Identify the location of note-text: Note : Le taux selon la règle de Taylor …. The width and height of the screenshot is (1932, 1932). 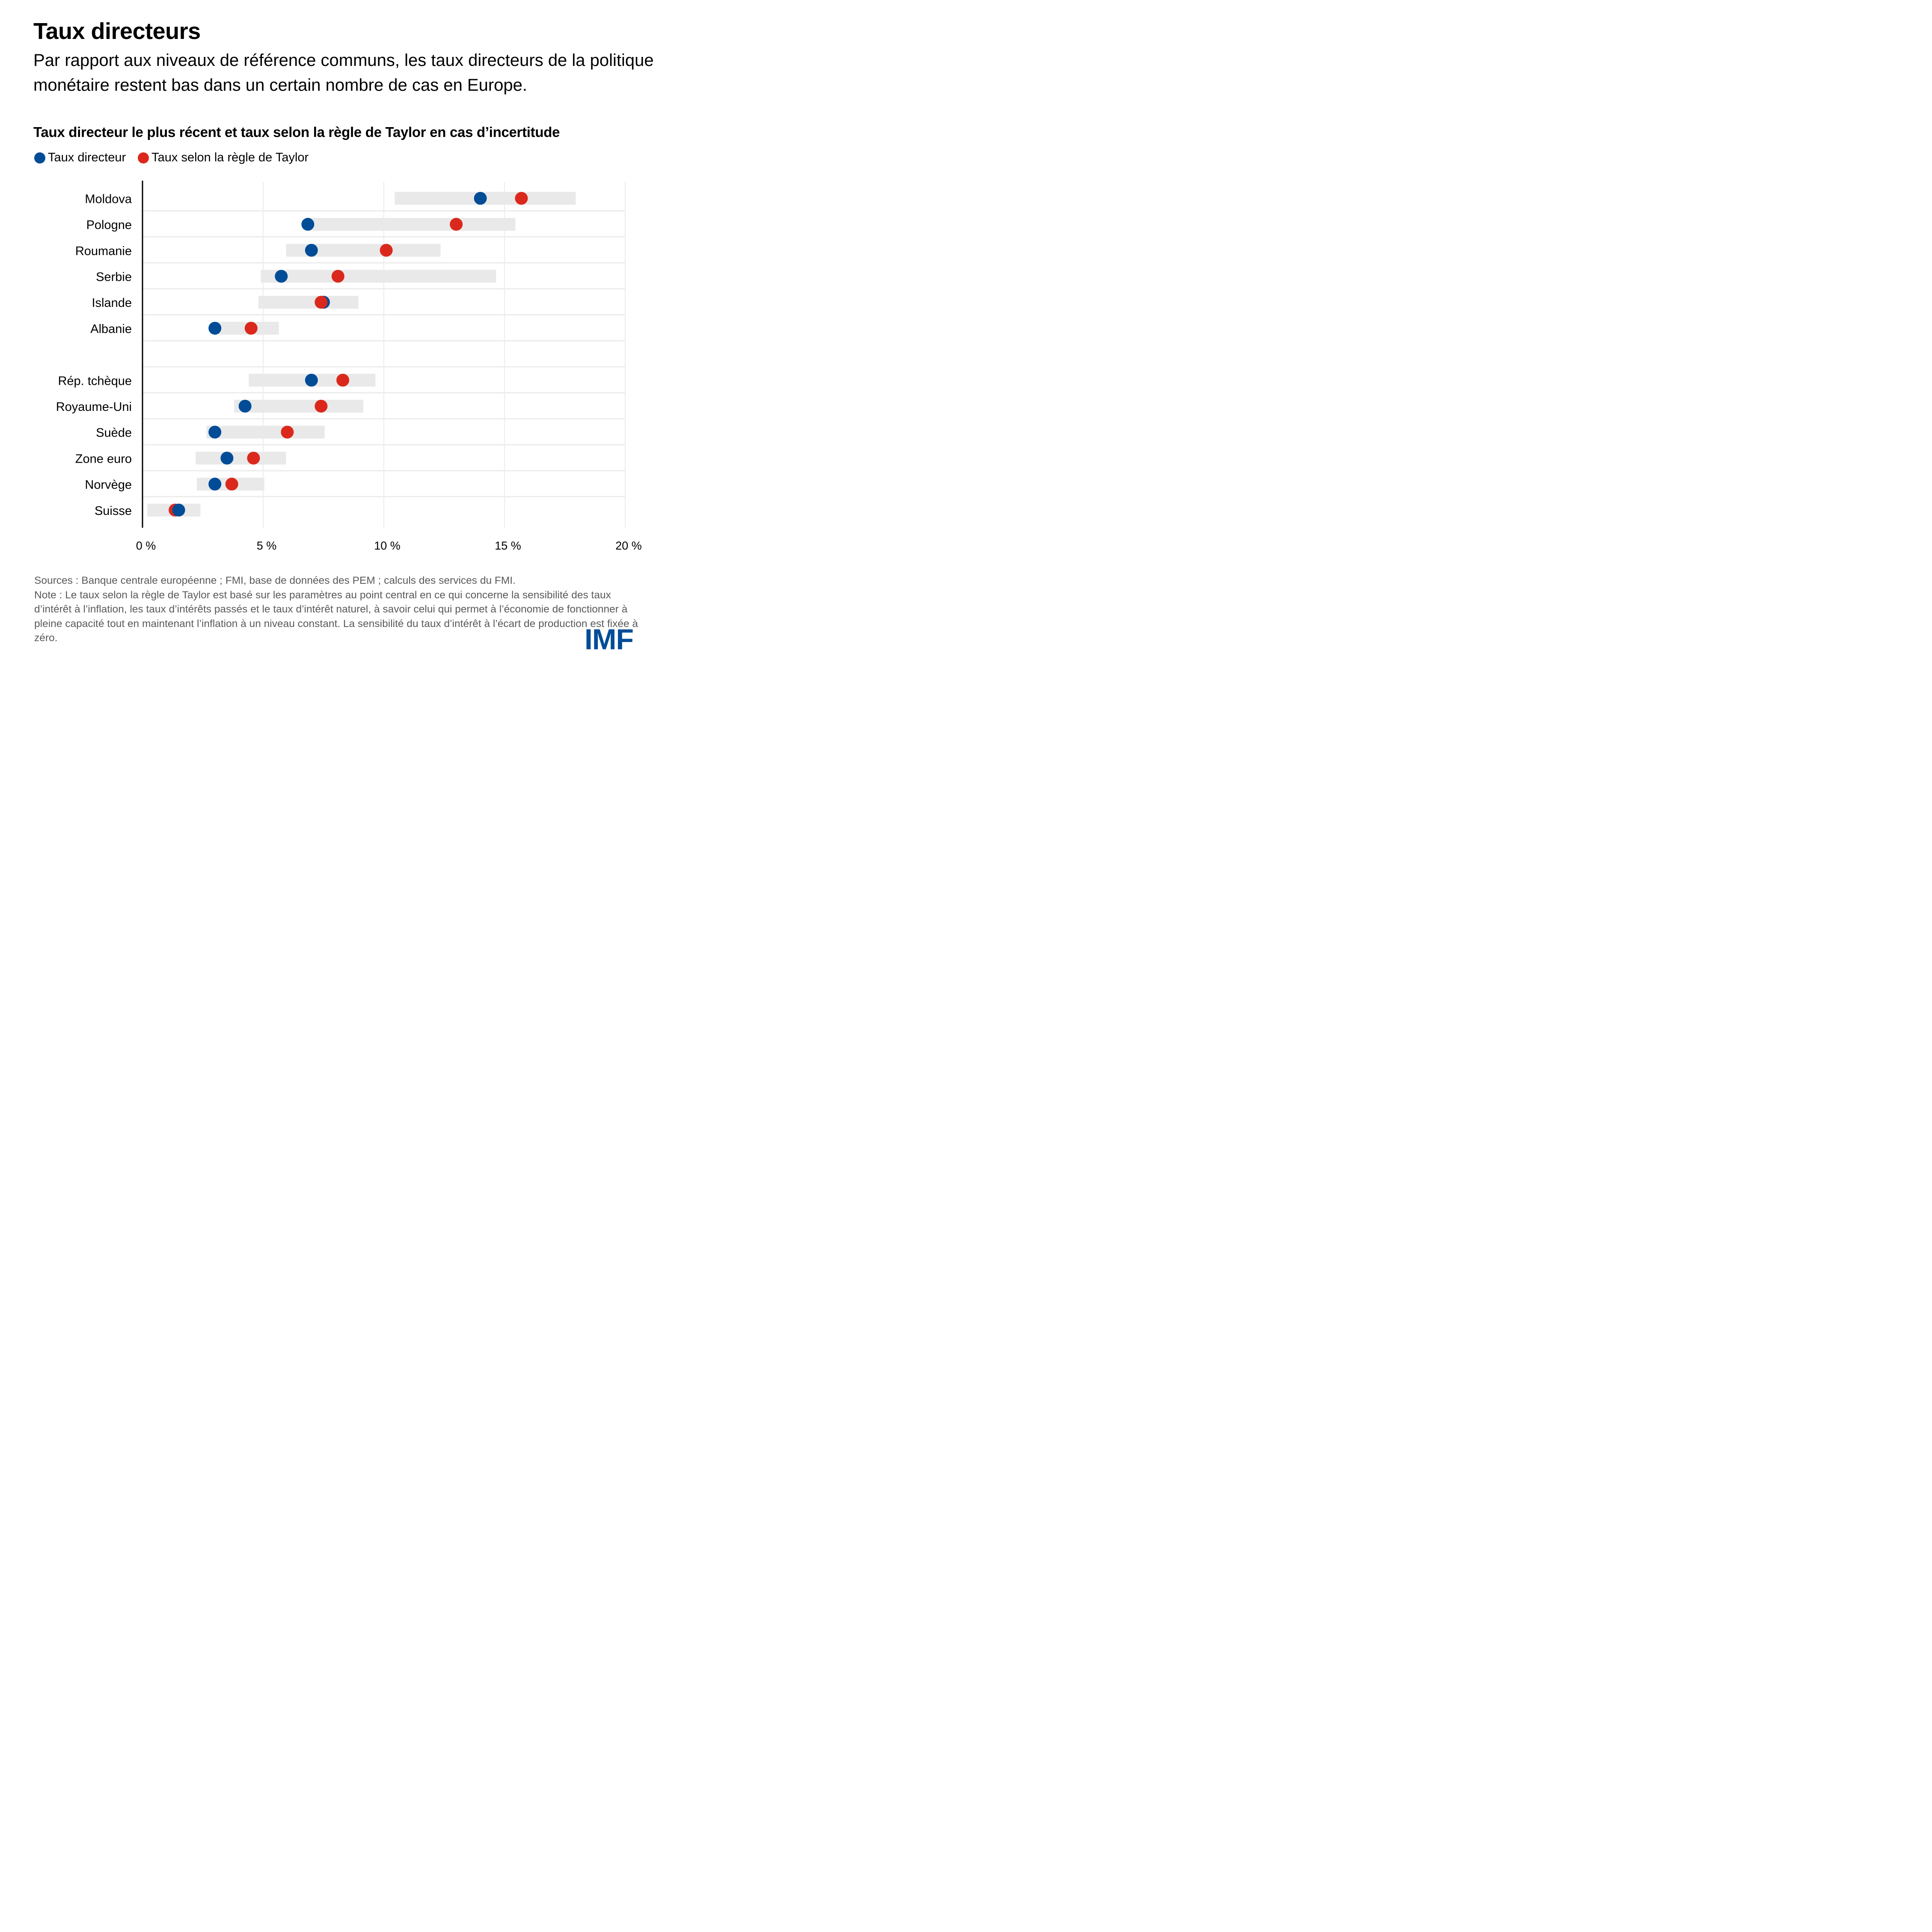
(336, 616).